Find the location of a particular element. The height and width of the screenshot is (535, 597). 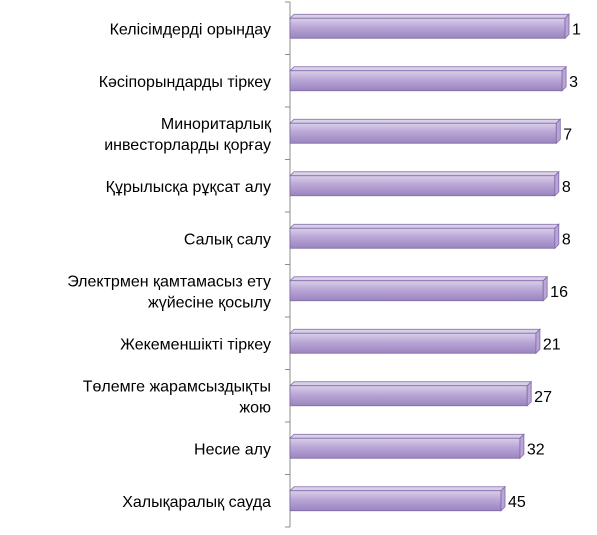

category-label: Электрмен қамтамасыз ету жүйесіне қосылу is located at coordinates (169, 292).